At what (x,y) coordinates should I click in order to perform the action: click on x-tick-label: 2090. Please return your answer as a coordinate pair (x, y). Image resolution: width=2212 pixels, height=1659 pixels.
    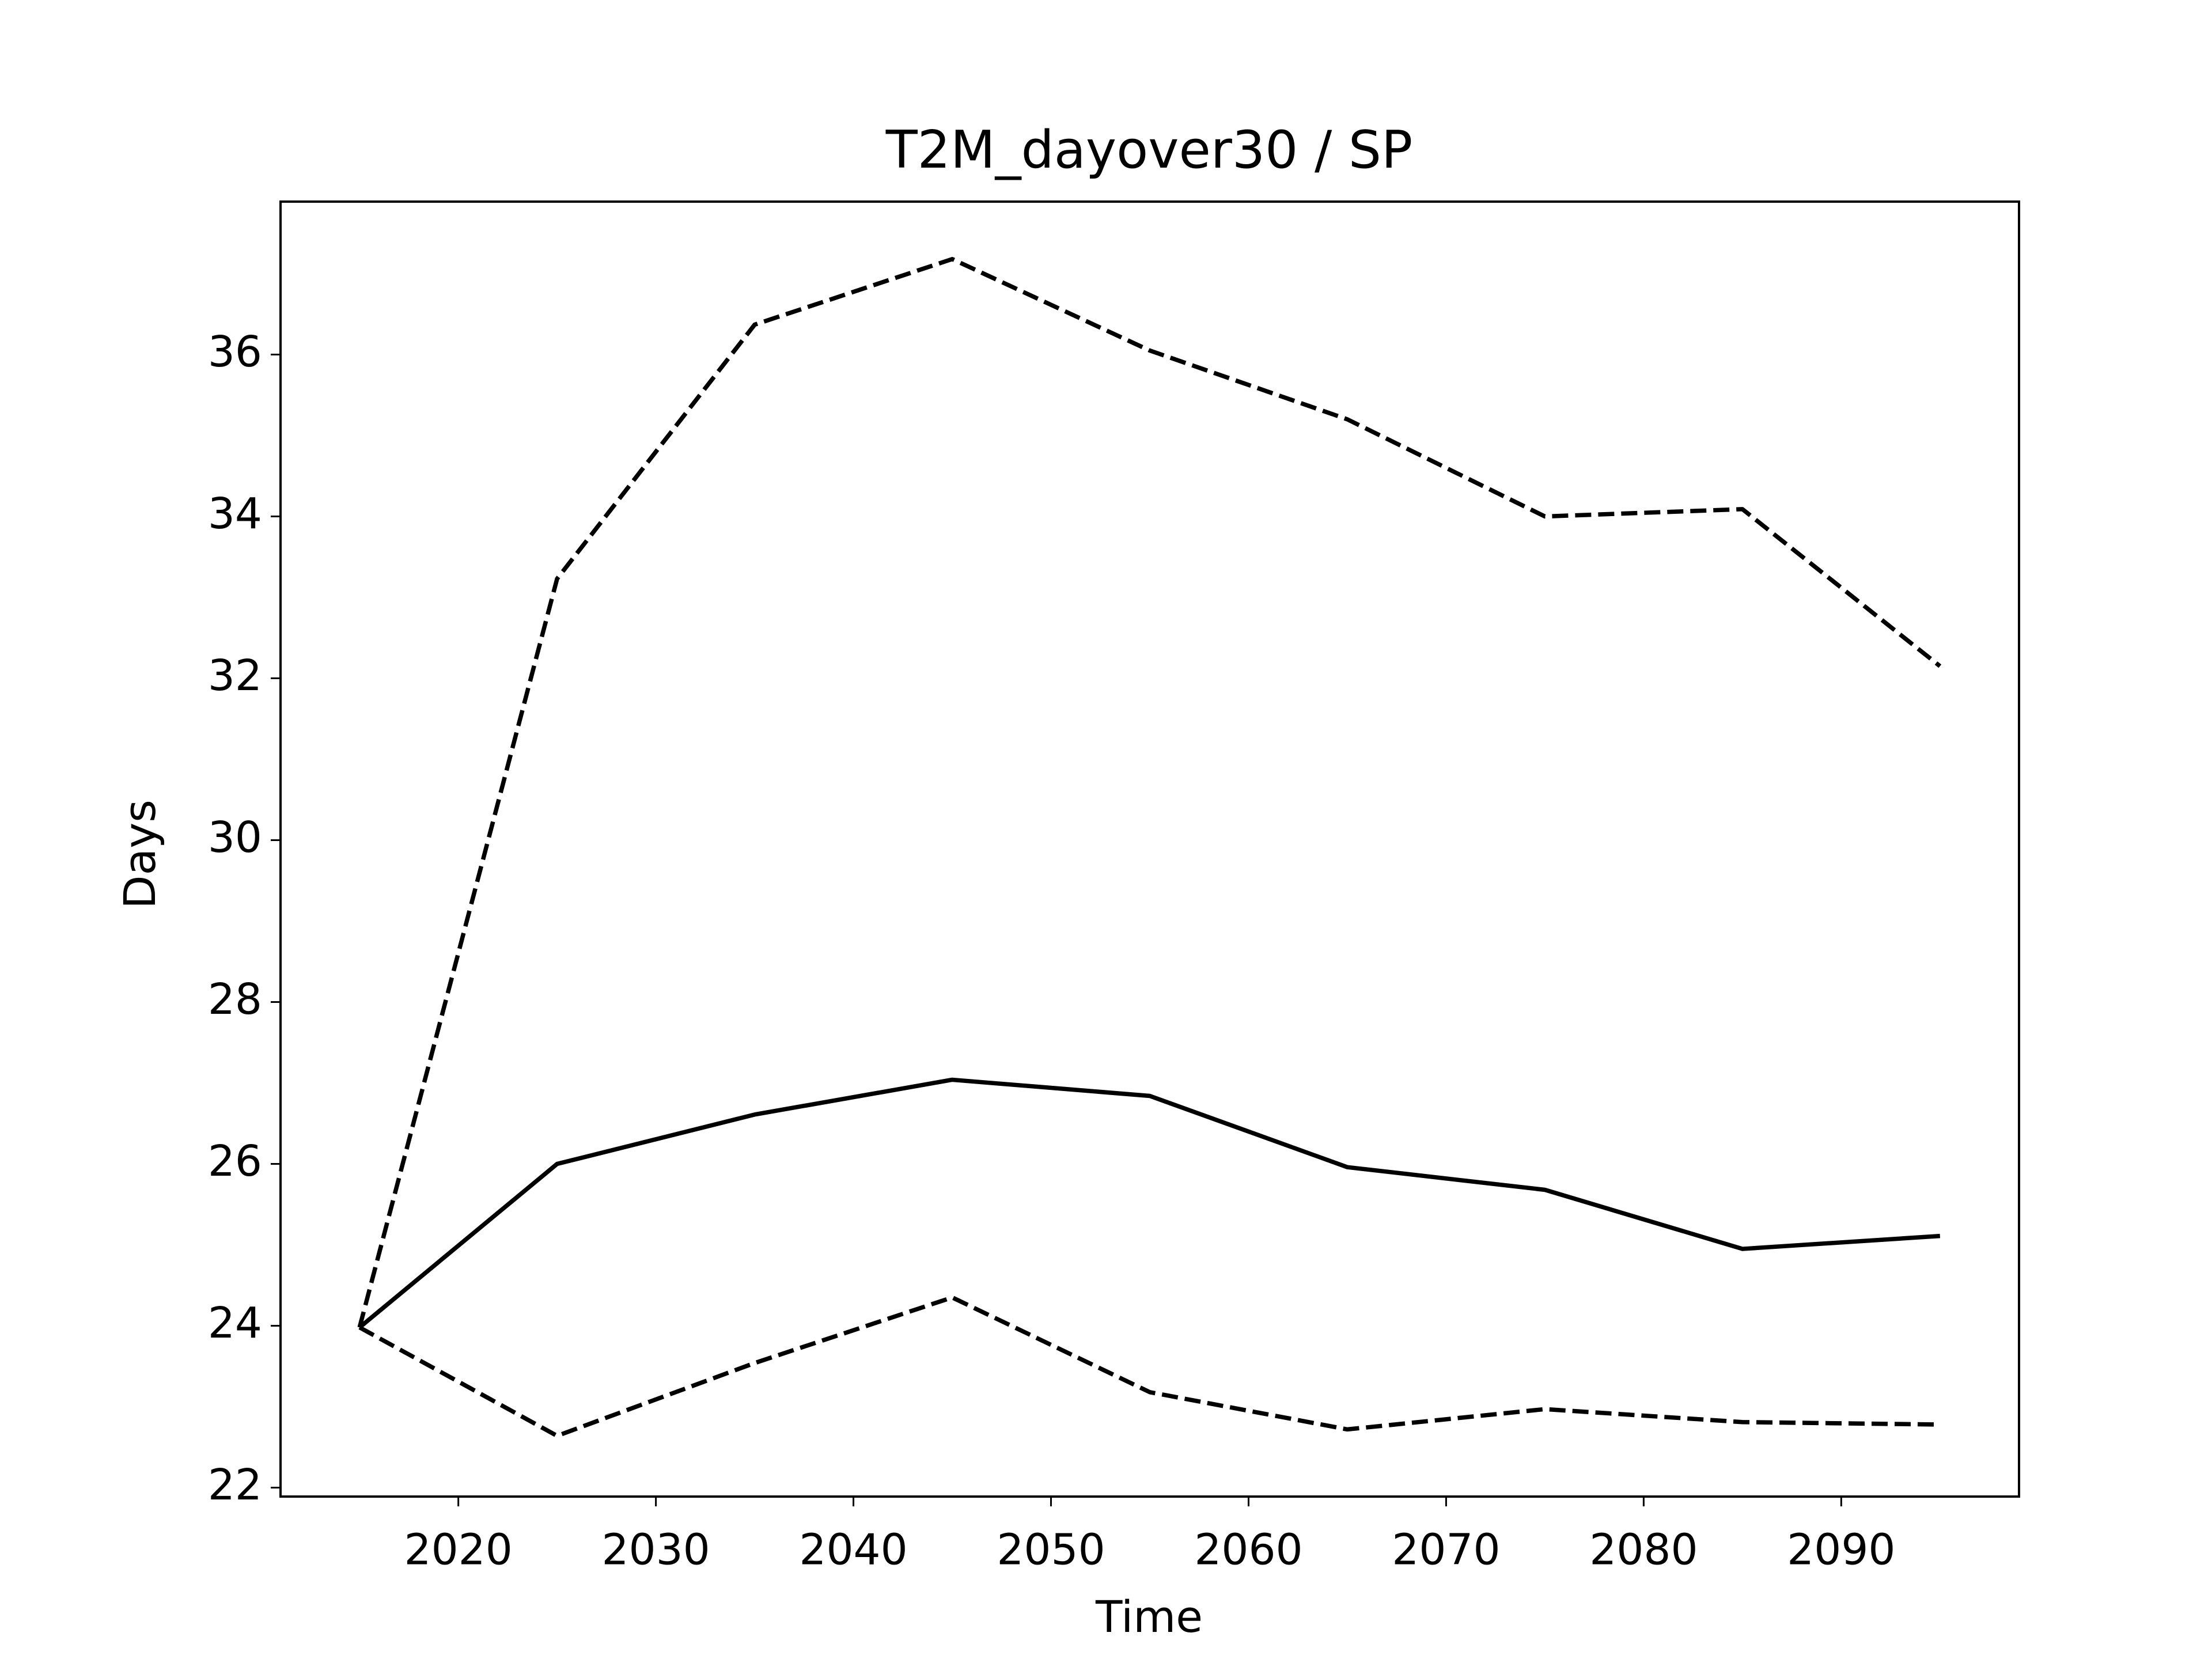
    Looking at the image, I should click on (1841, 1550).